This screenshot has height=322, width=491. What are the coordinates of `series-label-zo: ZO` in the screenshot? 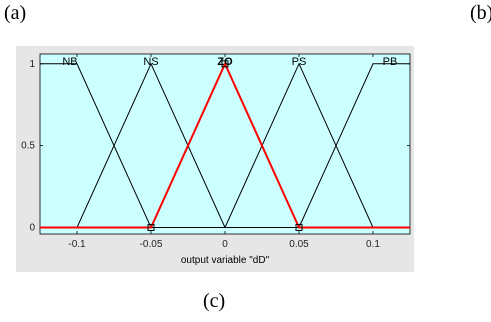 It's located at (225, 62).